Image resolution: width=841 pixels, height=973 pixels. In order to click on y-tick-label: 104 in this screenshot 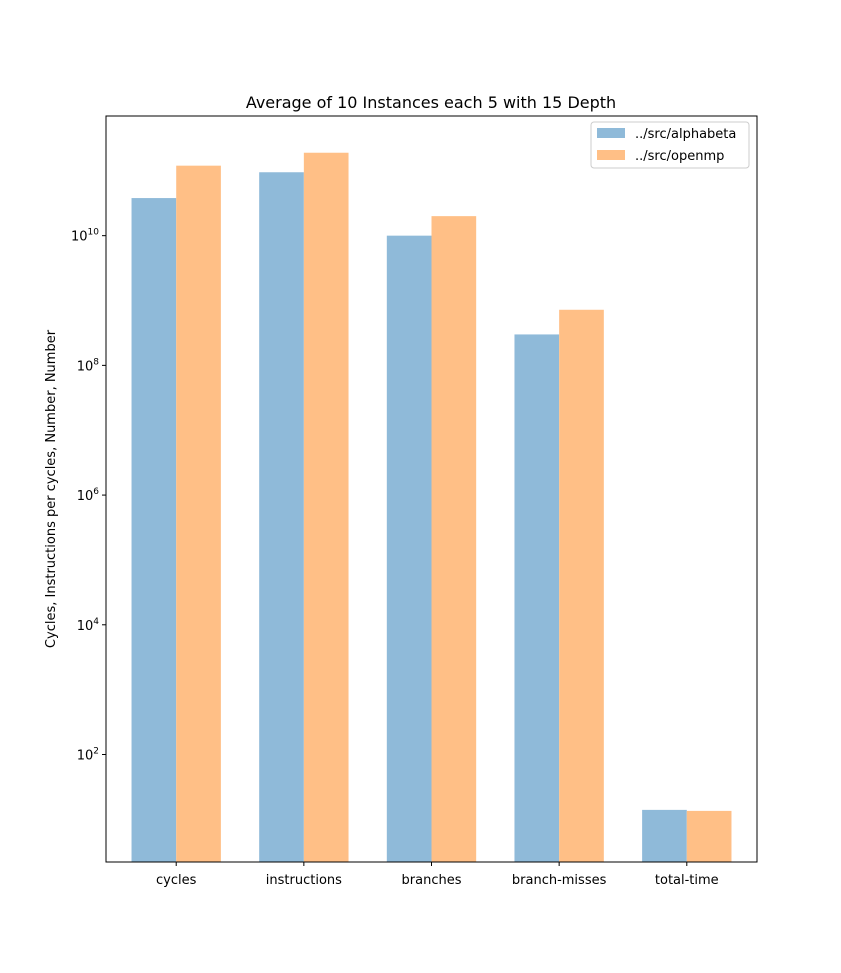, I will do `click(88, 625)`.